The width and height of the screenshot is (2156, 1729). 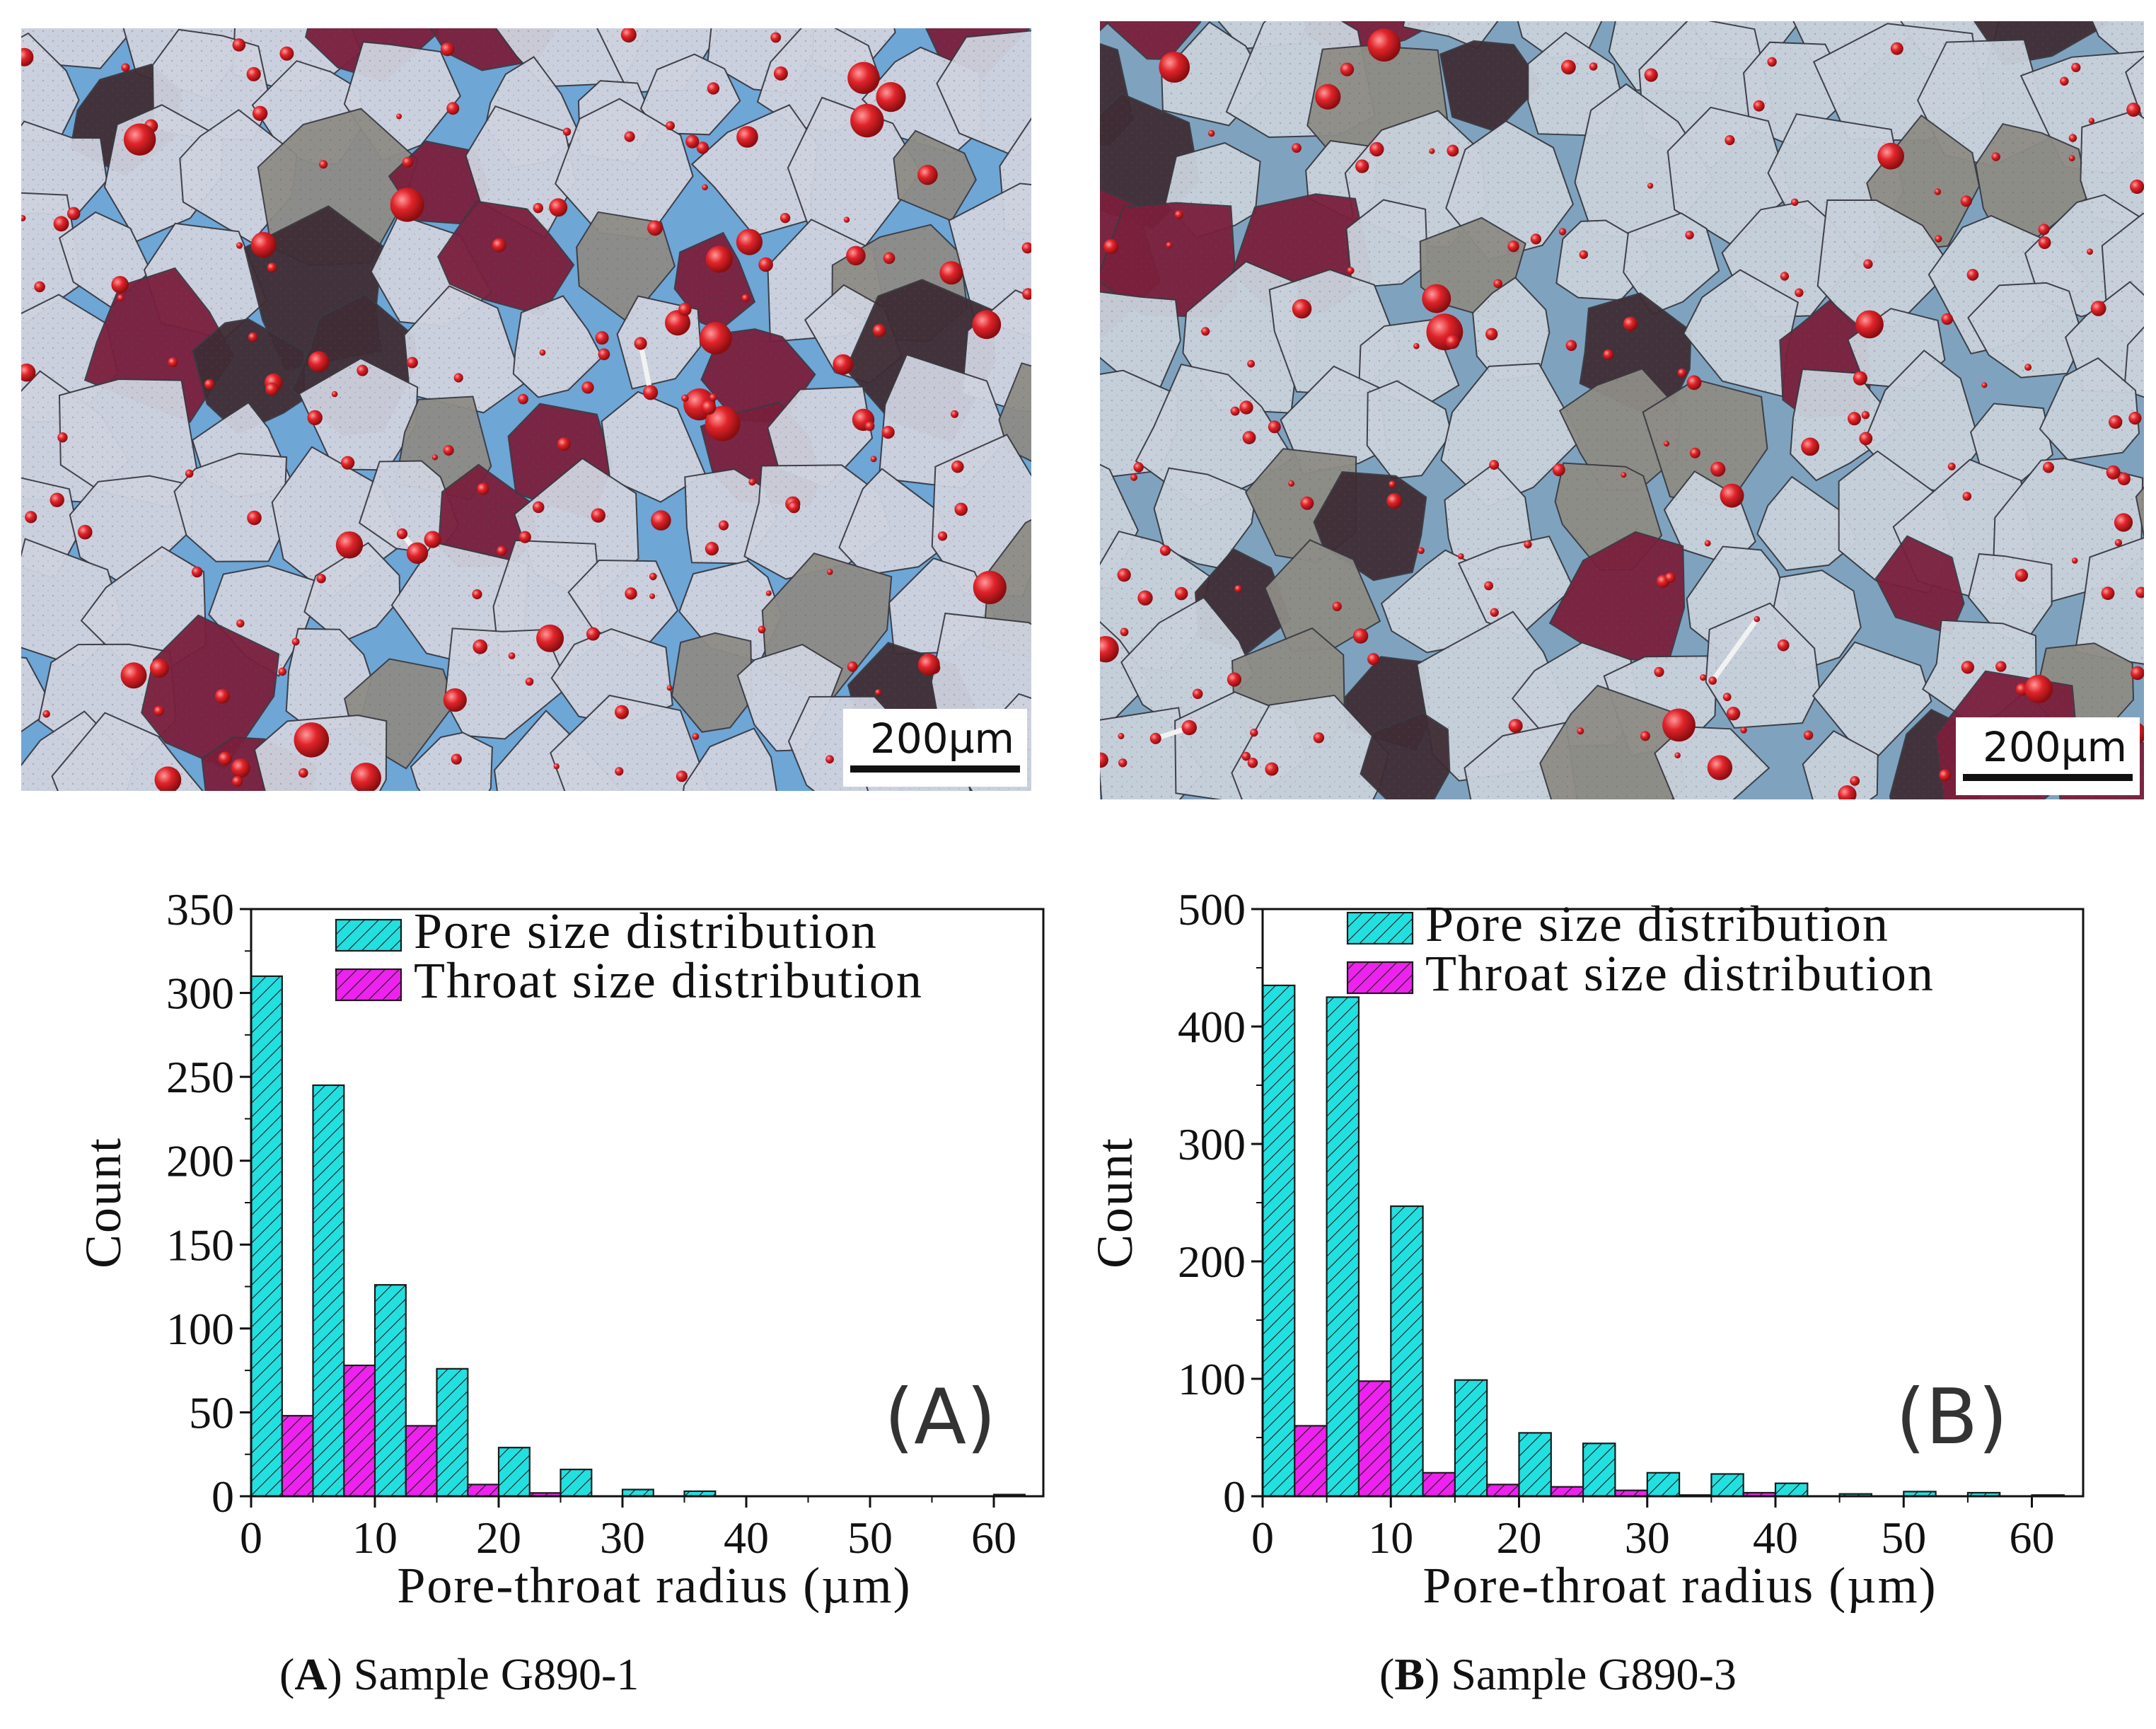 What do you see at coordinates (646, 931) in the screenshot?
I see `legend-entry: Pore size distribution` at bounding box center [646, 931].